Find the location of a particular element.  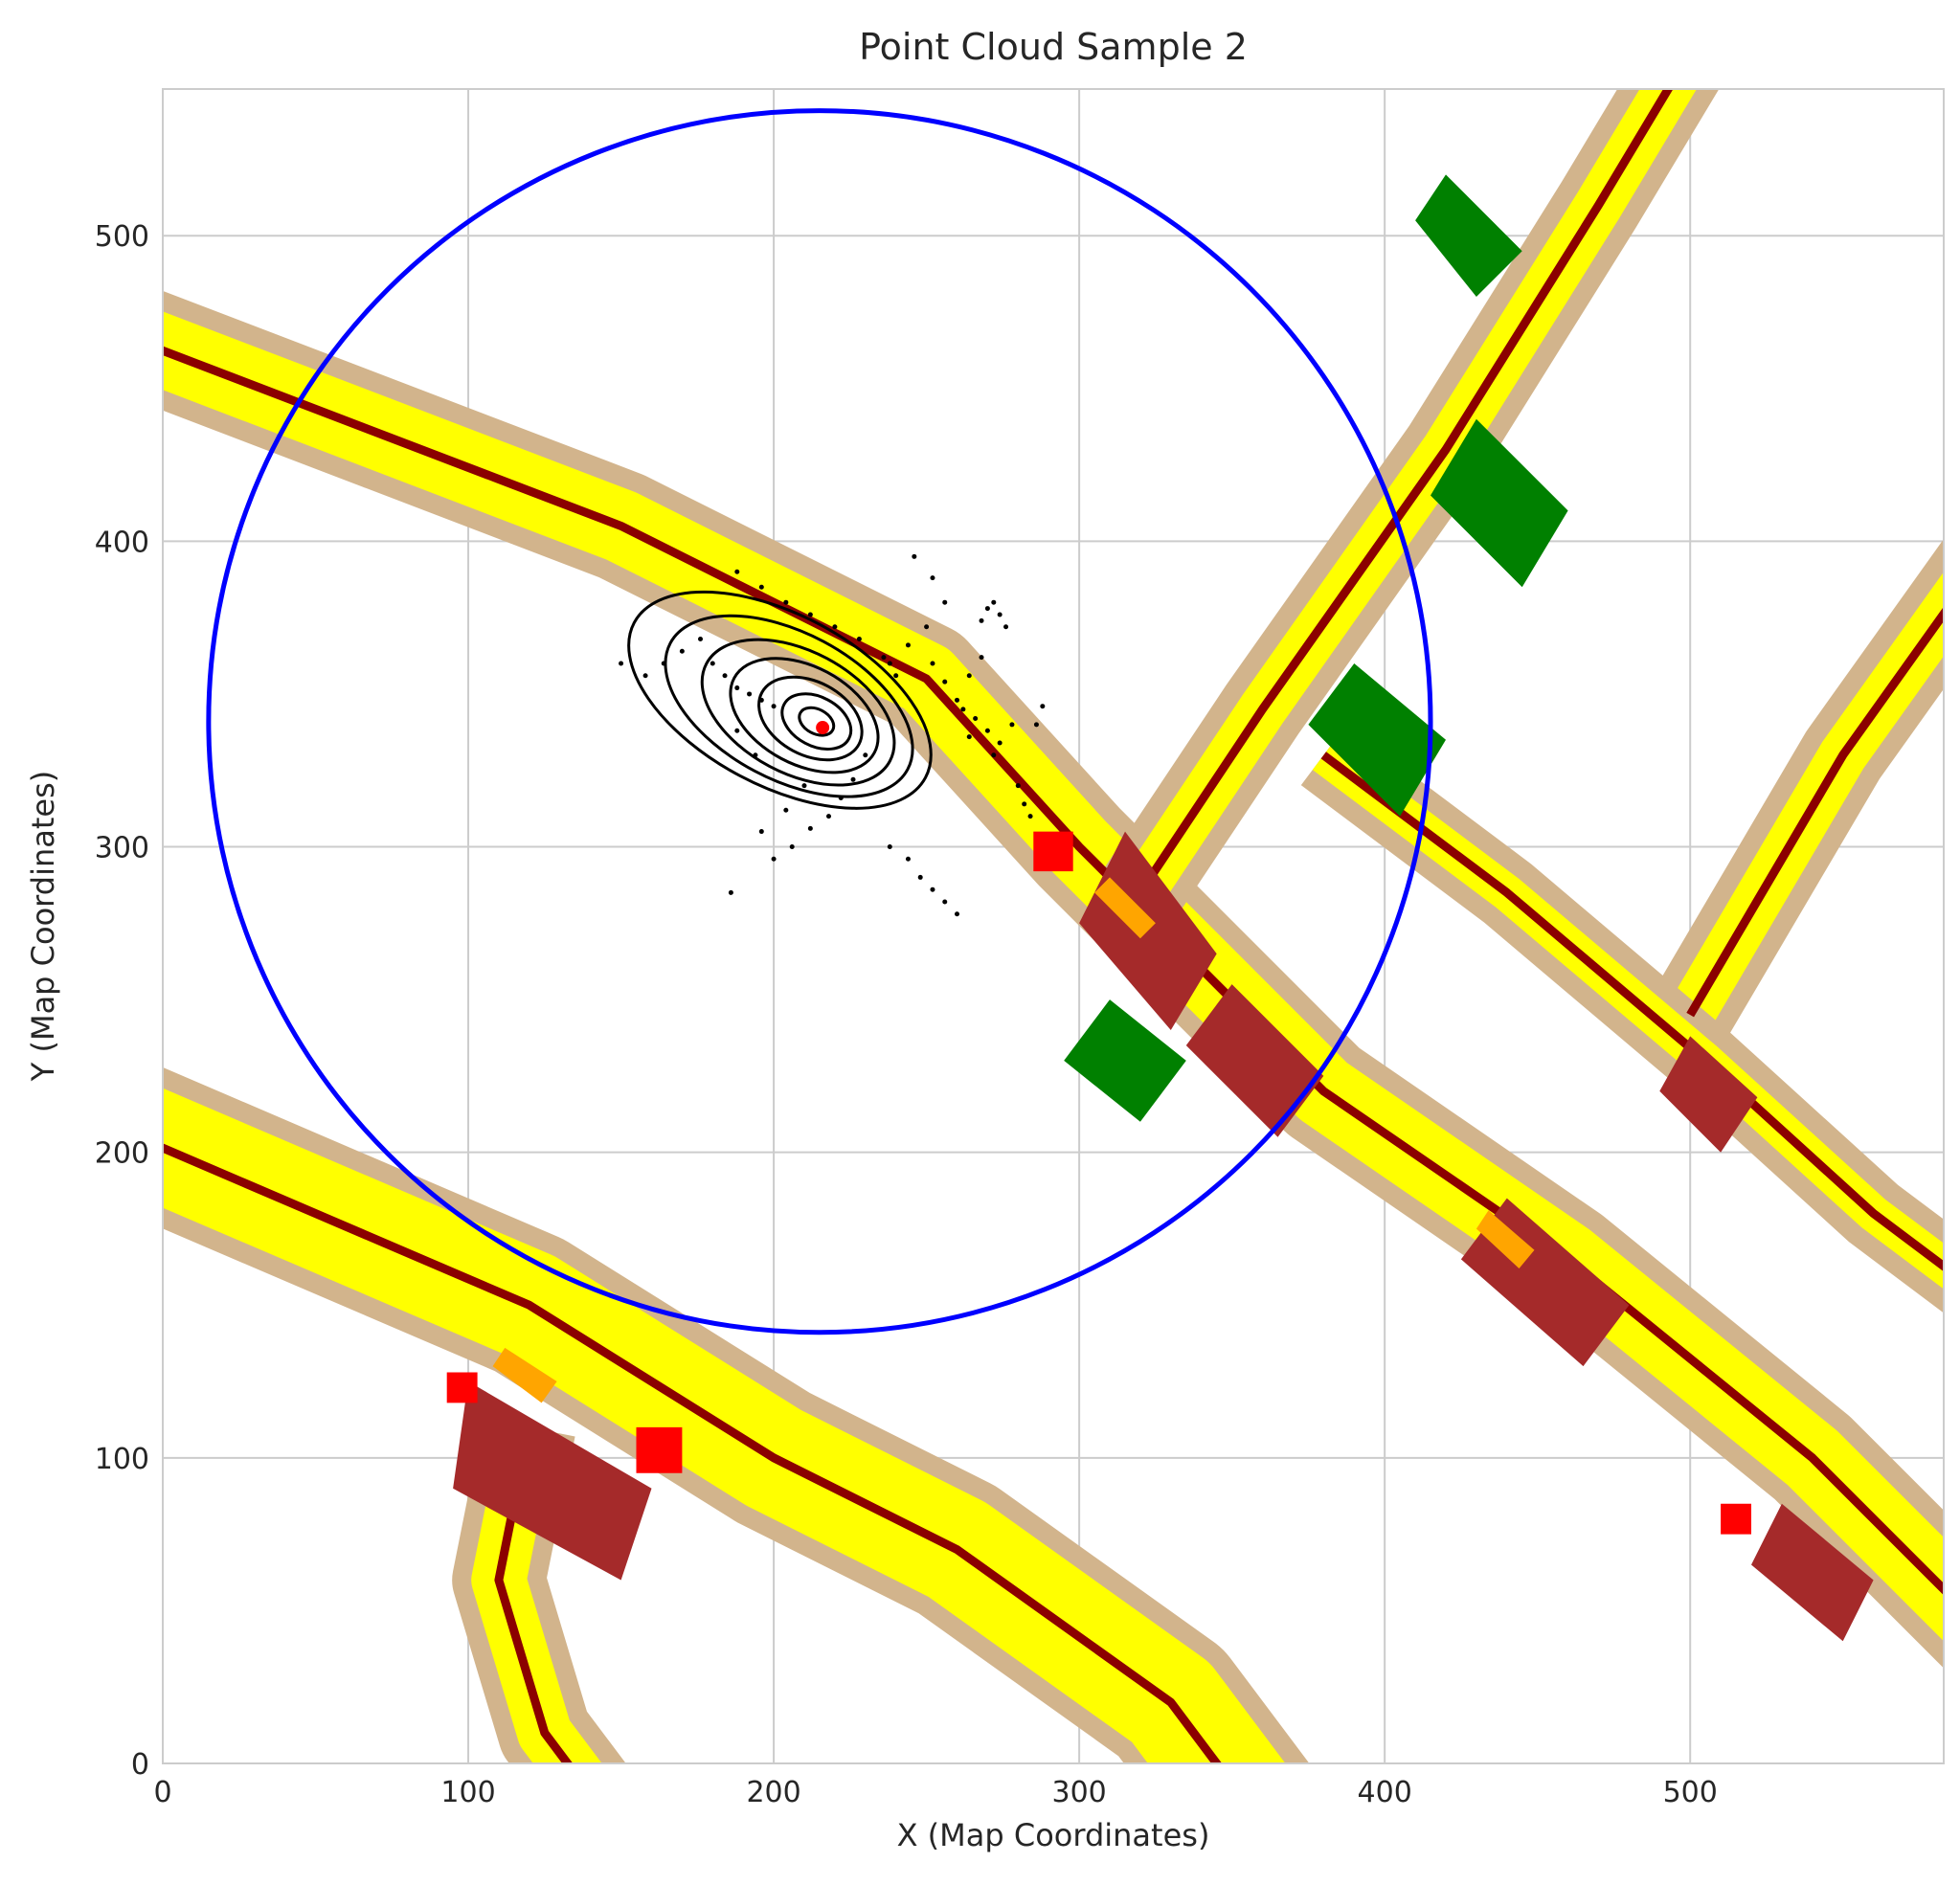

ego-marker is located at coordinates (823, 728).